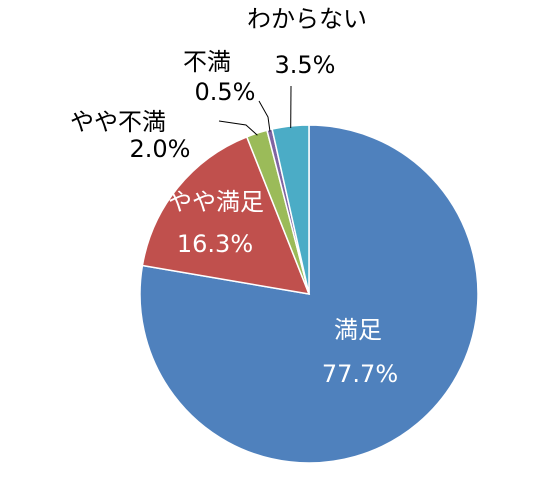  What do you see at coordinates (360, 374) in the screenshot?
I see `slice-value-satisfied: 77.7%` at bounding box center [360, 374].